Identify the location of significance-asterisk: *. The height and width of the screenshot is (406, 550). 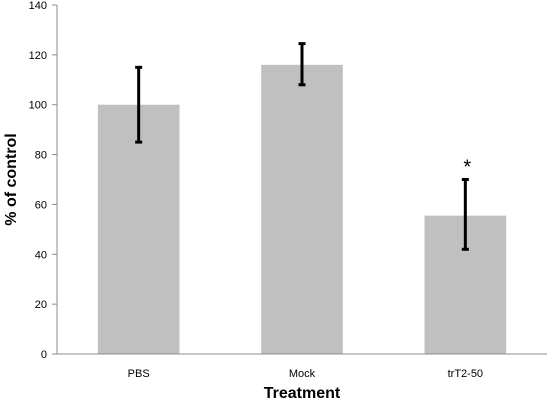
(467, 168).